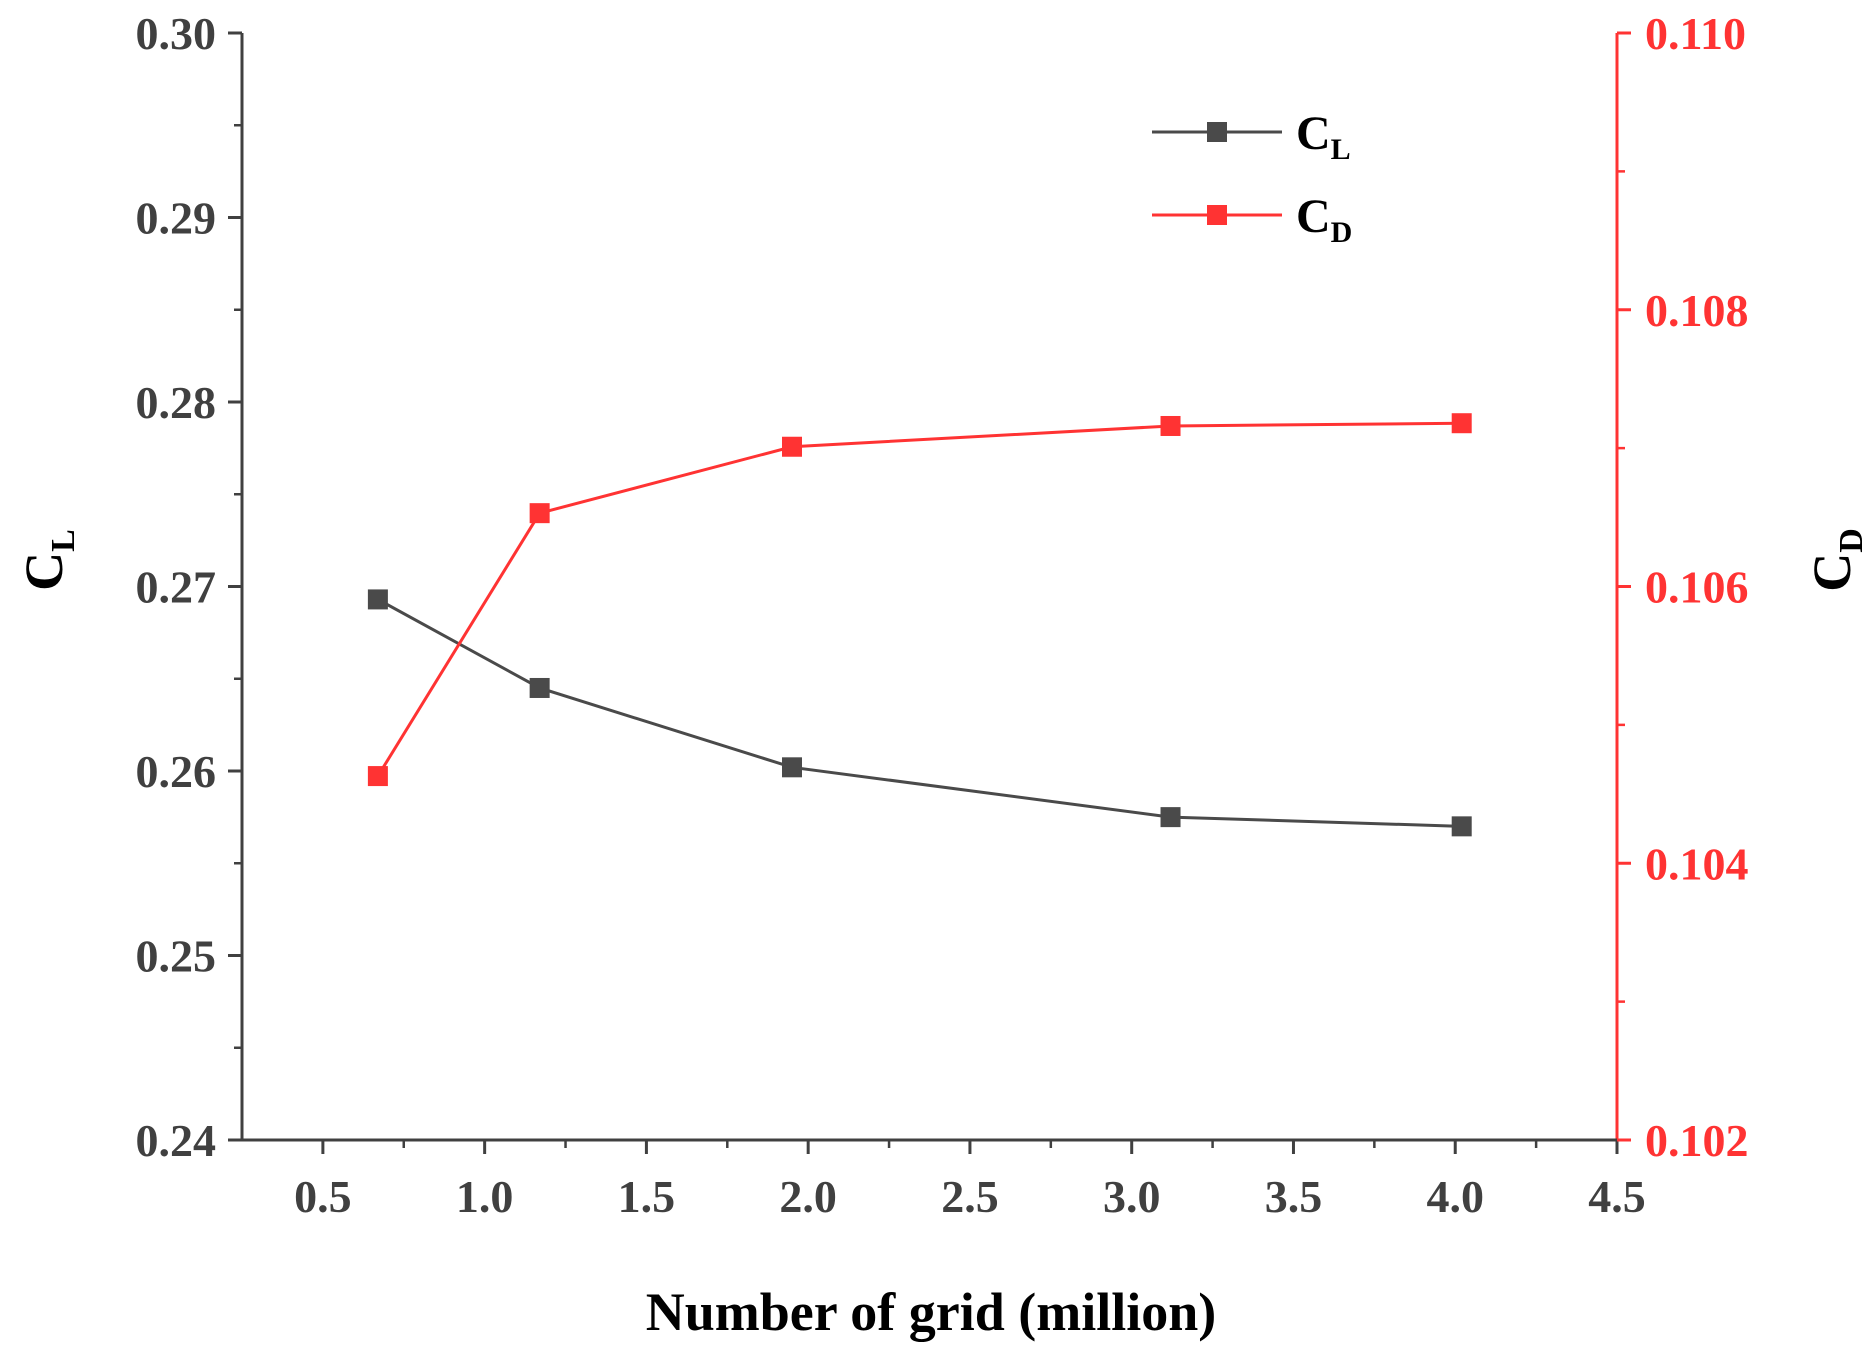 The image size is (1870, 1355). Describe the element at coordinates (808, 1196) in the screenshot. I see `x-tick-label: 2.0` at that location.